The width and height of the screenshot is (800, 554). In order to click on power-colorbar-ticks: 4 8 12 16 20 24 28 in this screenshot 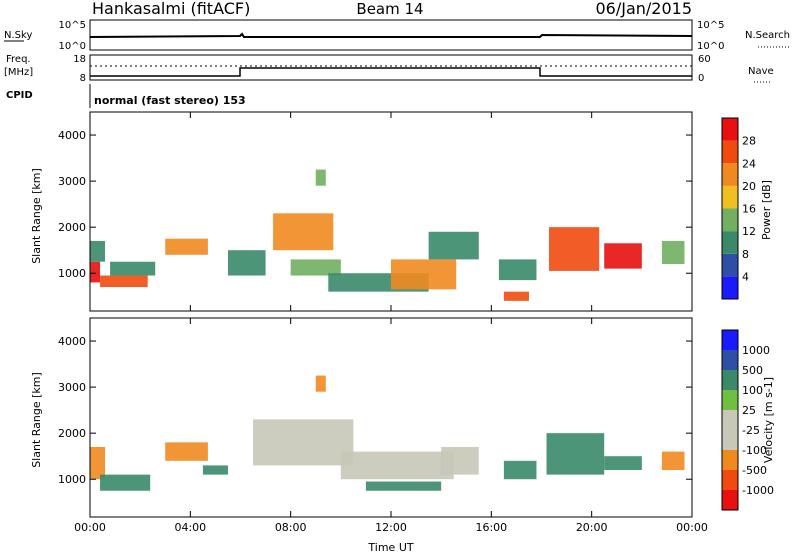, I will do `click(749, 209)`.